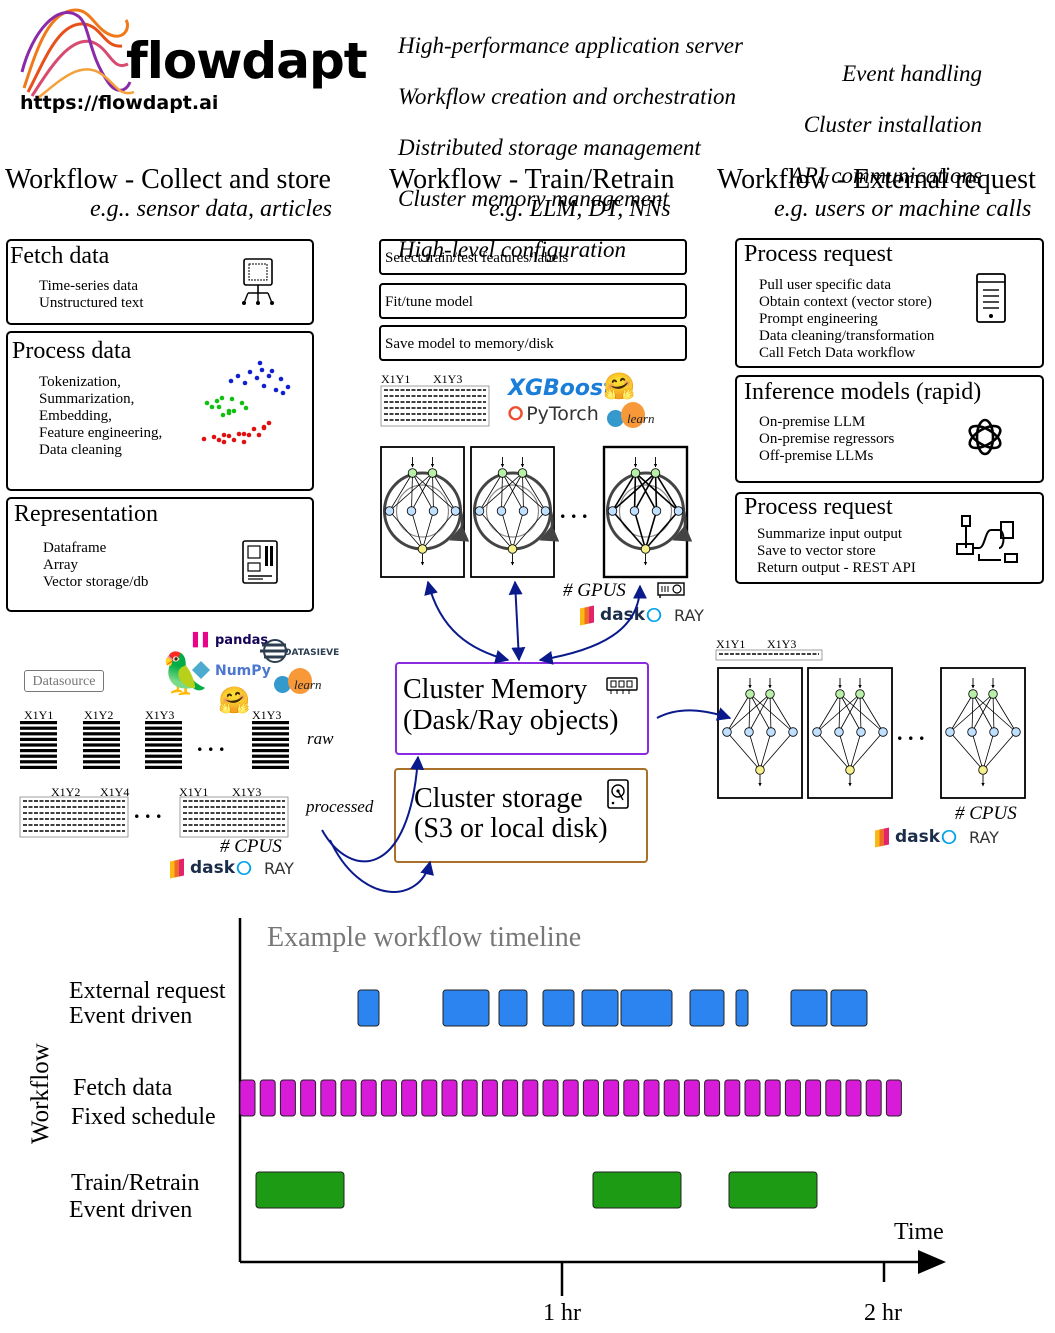  What do you see at coordinates (298, 652) in the screenshot?
I see `datasieve-logo: DATASIEVE` at bounding box center [298, 652].